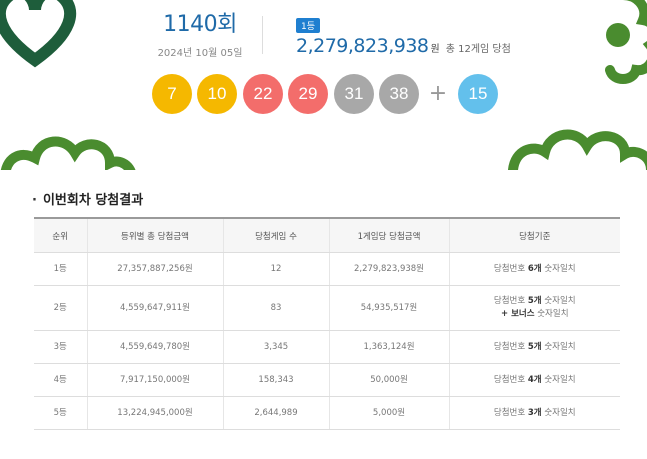  What do you see at coordinates (172, 94) in the screenshot?
I see `number-ball: 7` at bounding box center [172, 94].